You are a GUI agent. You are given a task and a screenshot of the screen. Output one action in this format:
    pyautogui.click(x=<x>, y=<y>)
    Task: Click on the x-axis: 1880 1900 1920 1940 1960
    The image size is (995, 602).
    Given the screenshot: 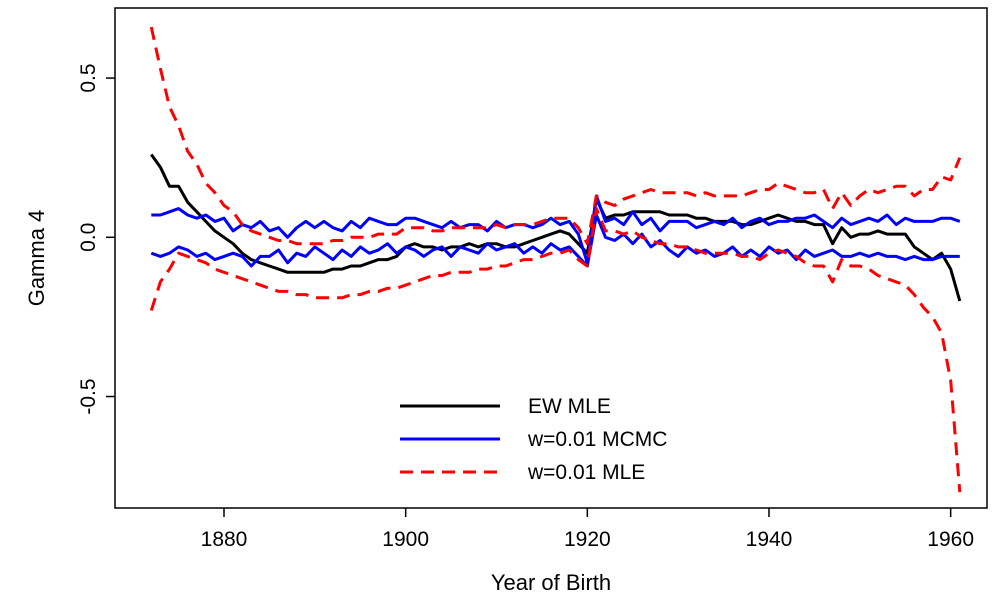 What is the action you would take?
    pyautogui.click(x=587, y=529)
    